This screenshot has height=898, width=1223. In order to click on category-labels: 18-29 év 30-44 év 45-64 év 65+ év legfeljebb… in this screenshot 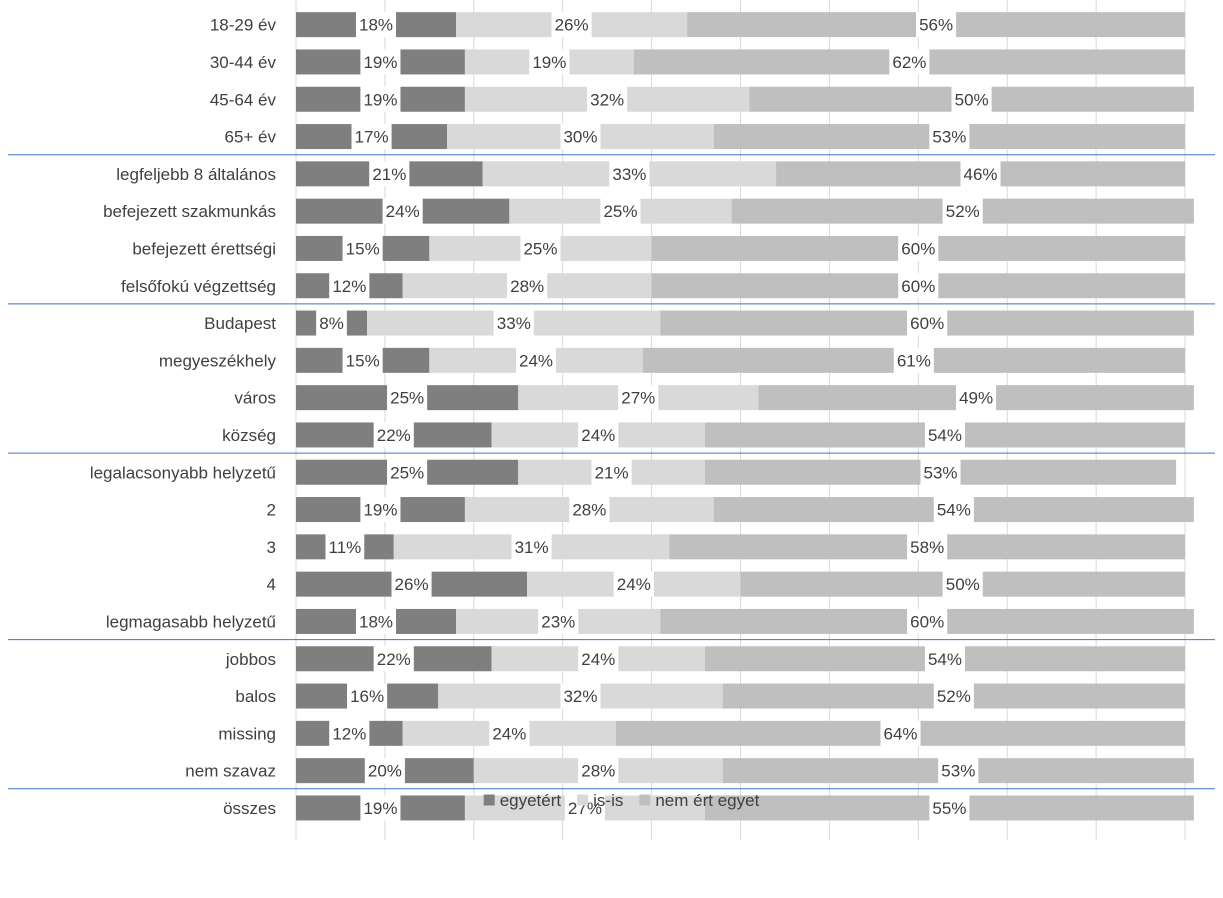, I will do `click(183, 417)`.